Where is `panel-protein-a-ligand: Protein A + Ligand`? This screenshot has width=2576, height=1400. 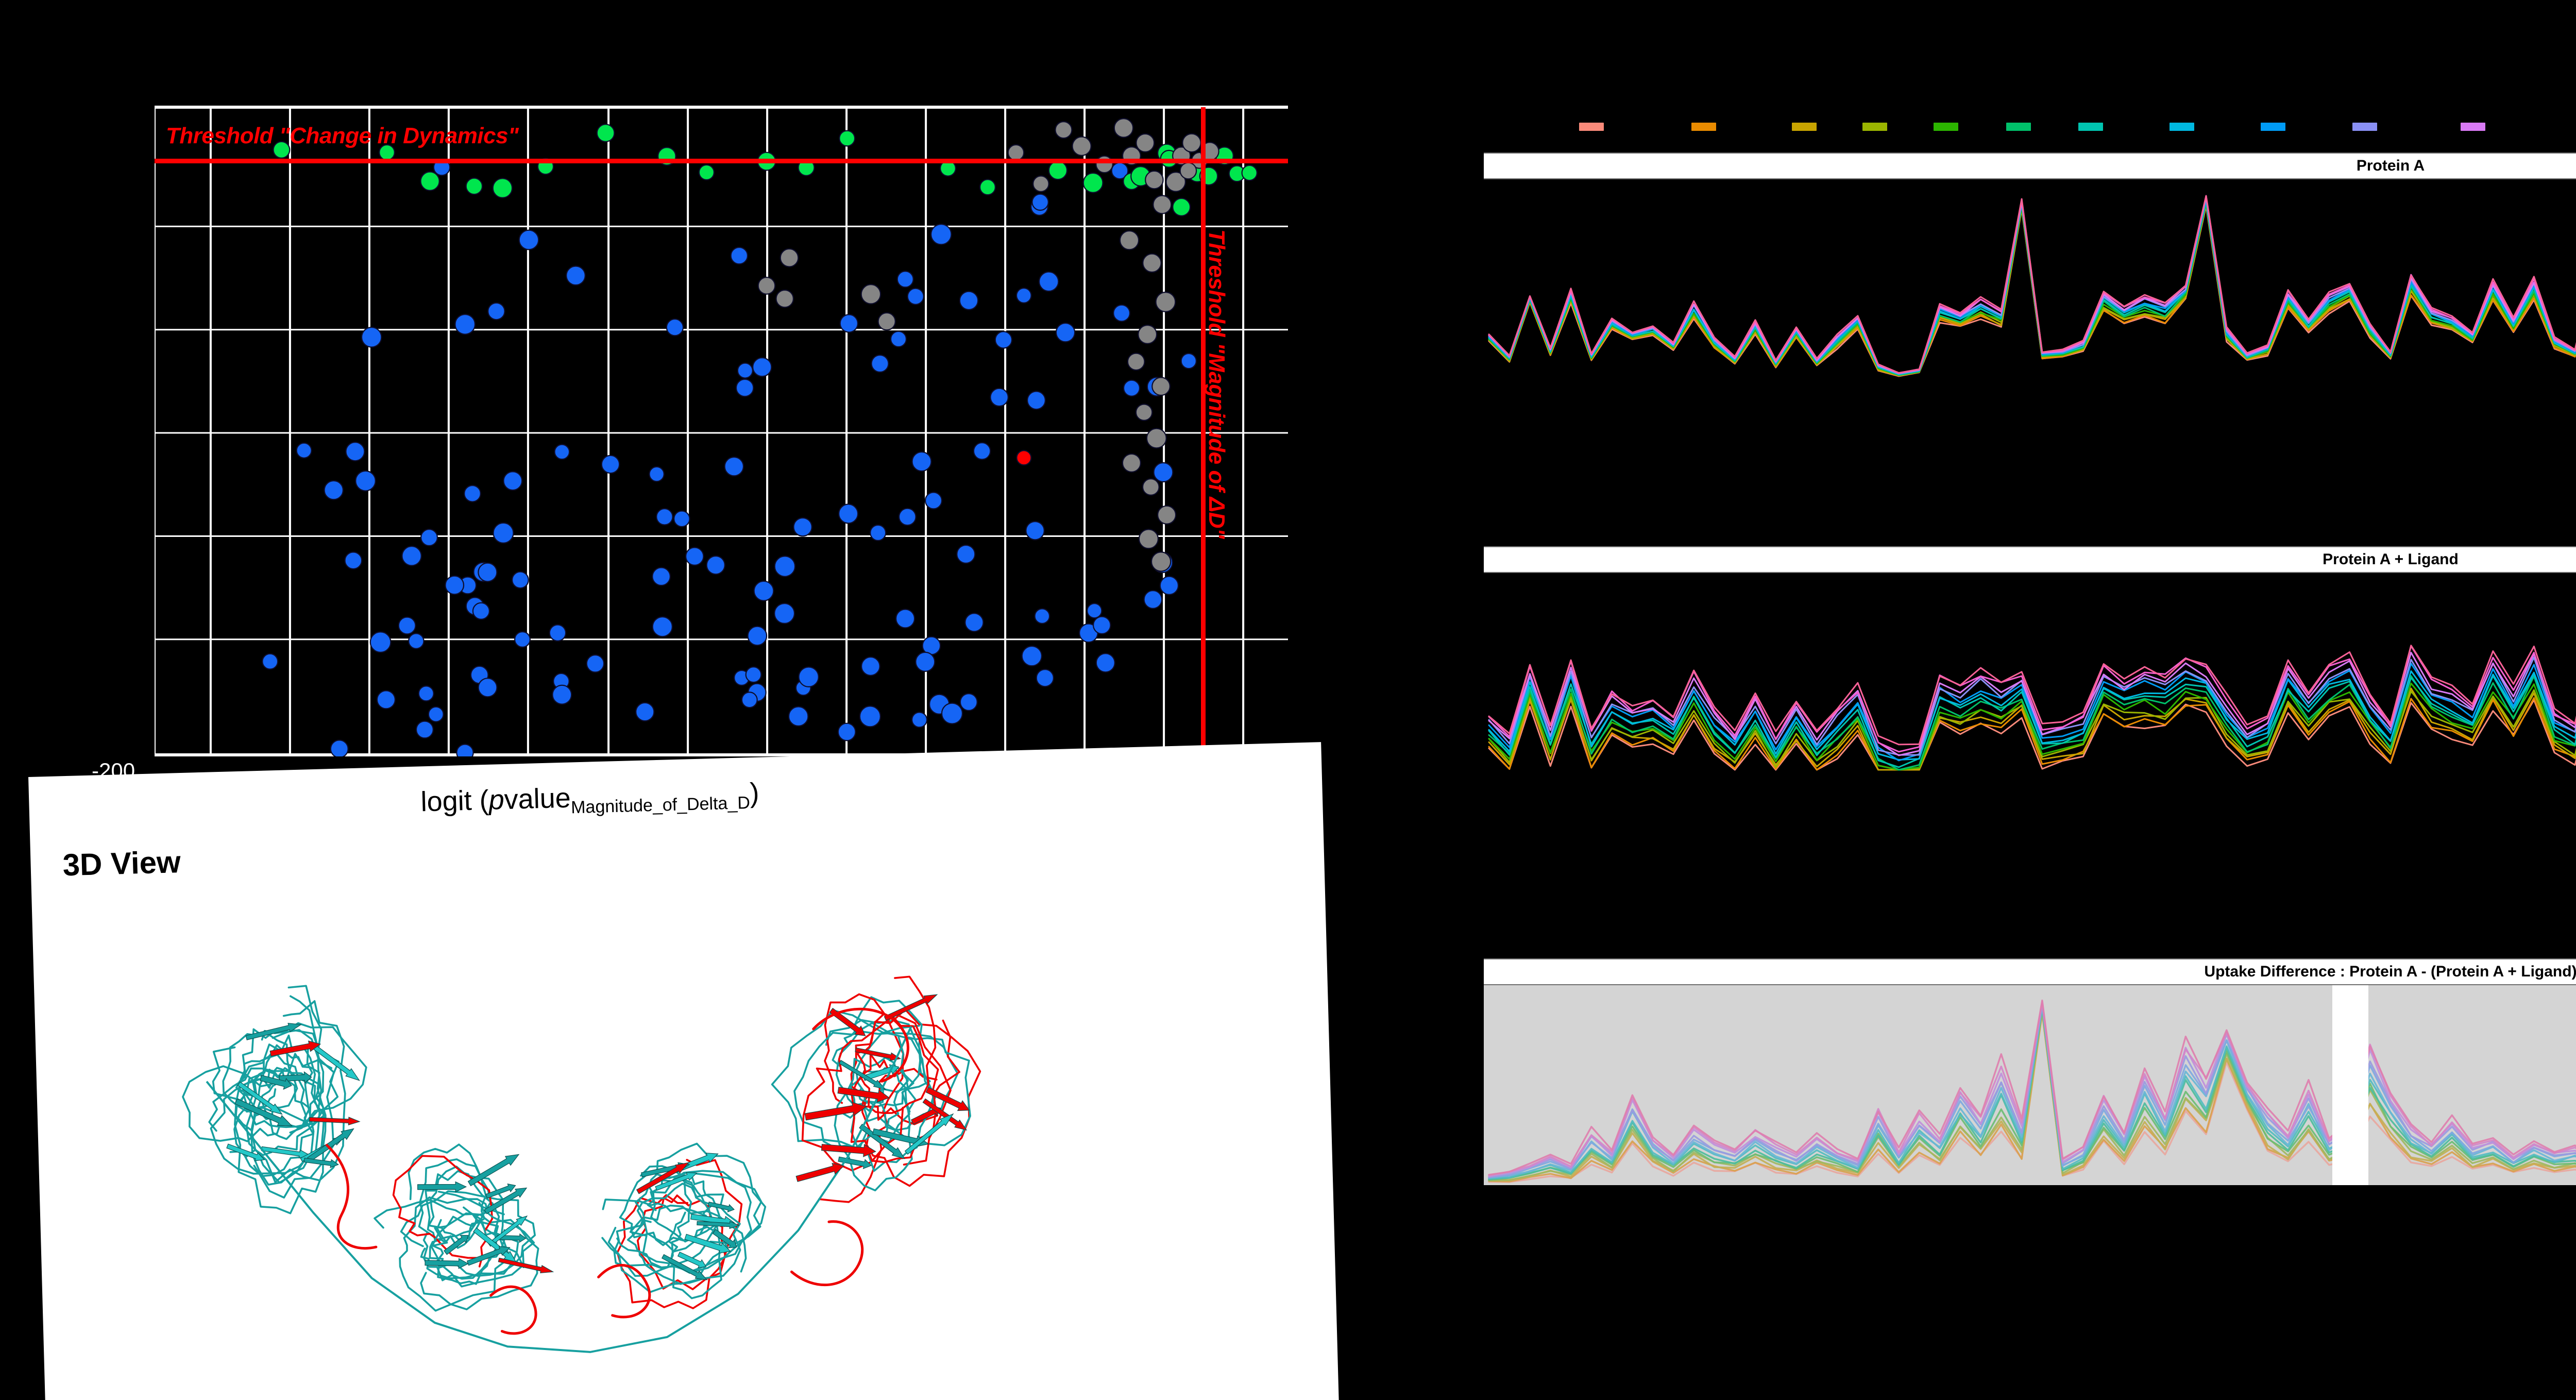
panel-protein-a-ligand: Protein A + Ligand is located at coordinates (2030, 659).